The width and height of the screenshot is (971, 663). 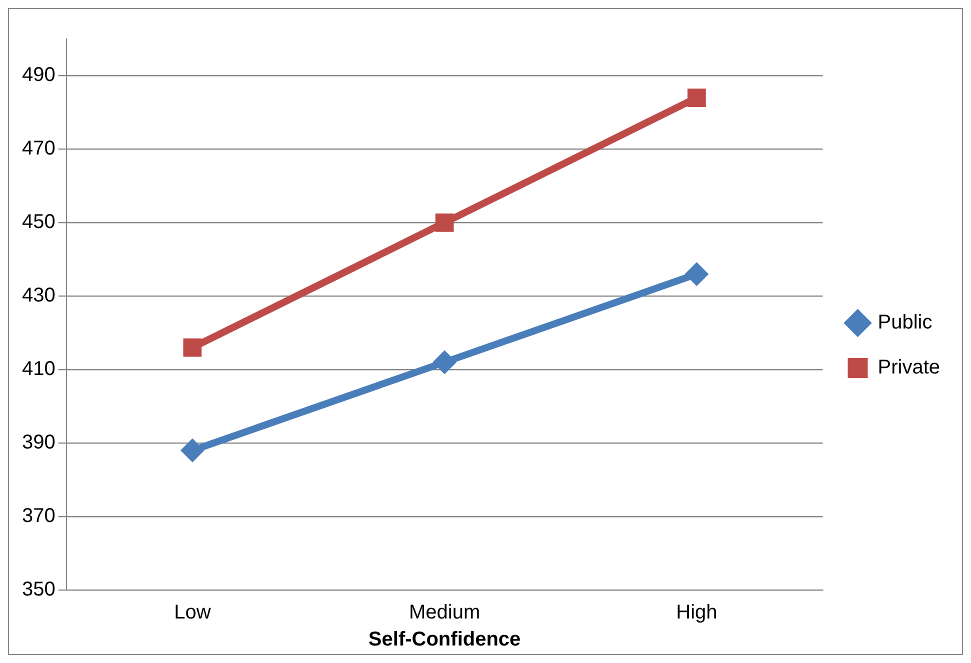 What do you see at coordinates (39, 369) in the screenshot?
I see `y-tick-label: 410` at bounding box center [39, 369].